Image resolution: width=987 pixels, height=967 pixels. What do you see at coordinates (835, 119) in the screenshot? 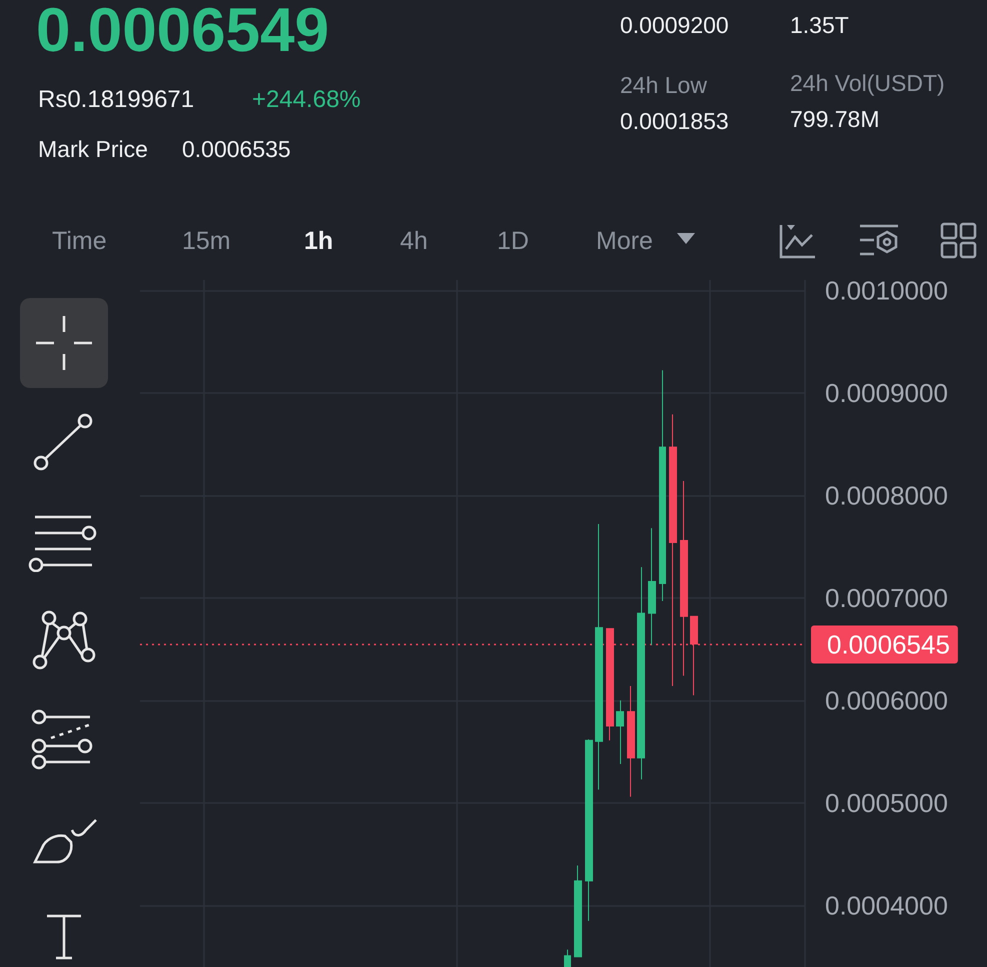
I see `text: 799.78M` at bounding box center [835, 119].